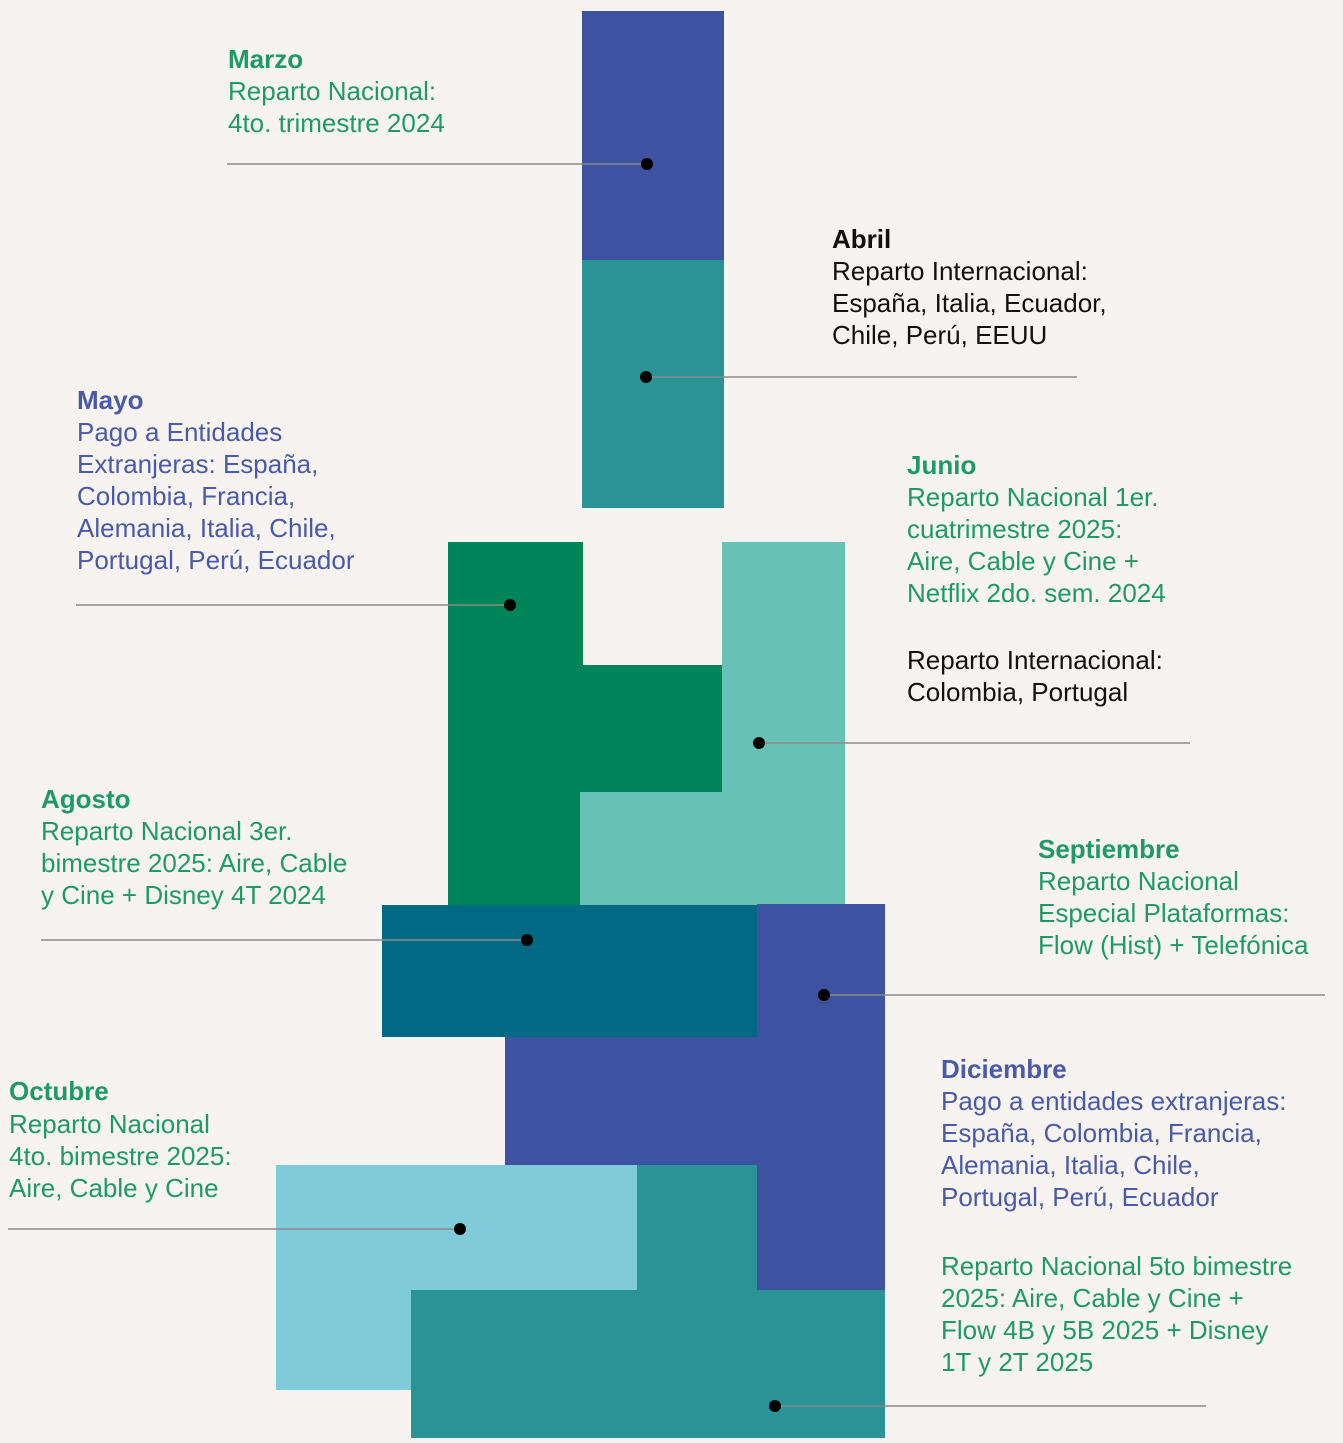 Image resolution: width=1343 pixels, height=1443 pixels. What do you see at coordinates (1109, 849) in the screenshot?
I see `event-title: Septiembre` at bounding box center [1109, 849].